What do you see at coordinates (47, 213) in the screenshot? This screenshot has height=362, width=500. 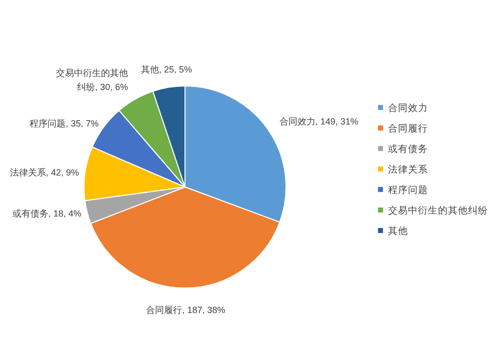 I see `data-label: 或有债务, 18, 4%` at bounding box center [47, 213].